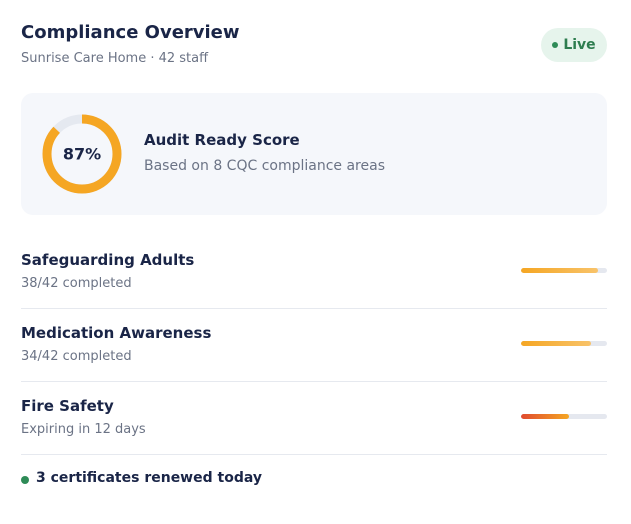  What do you see at coordinates (108, 260) in the screenshot?
I see `item-title: Safeguarding Adults` at bounding box center [108, 260].